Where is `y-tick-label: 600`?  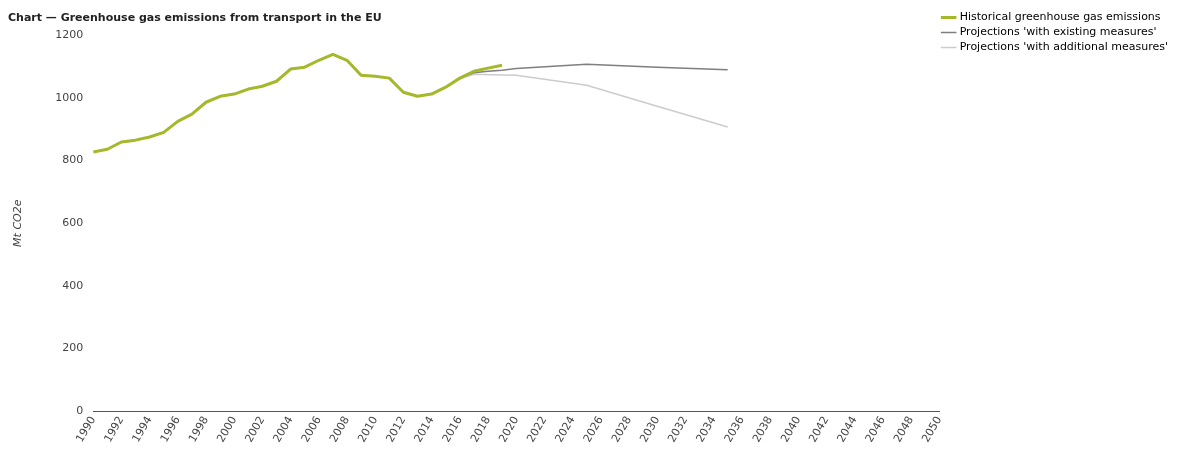 y-tick-label: 600 is located at coordinates (73, 223).